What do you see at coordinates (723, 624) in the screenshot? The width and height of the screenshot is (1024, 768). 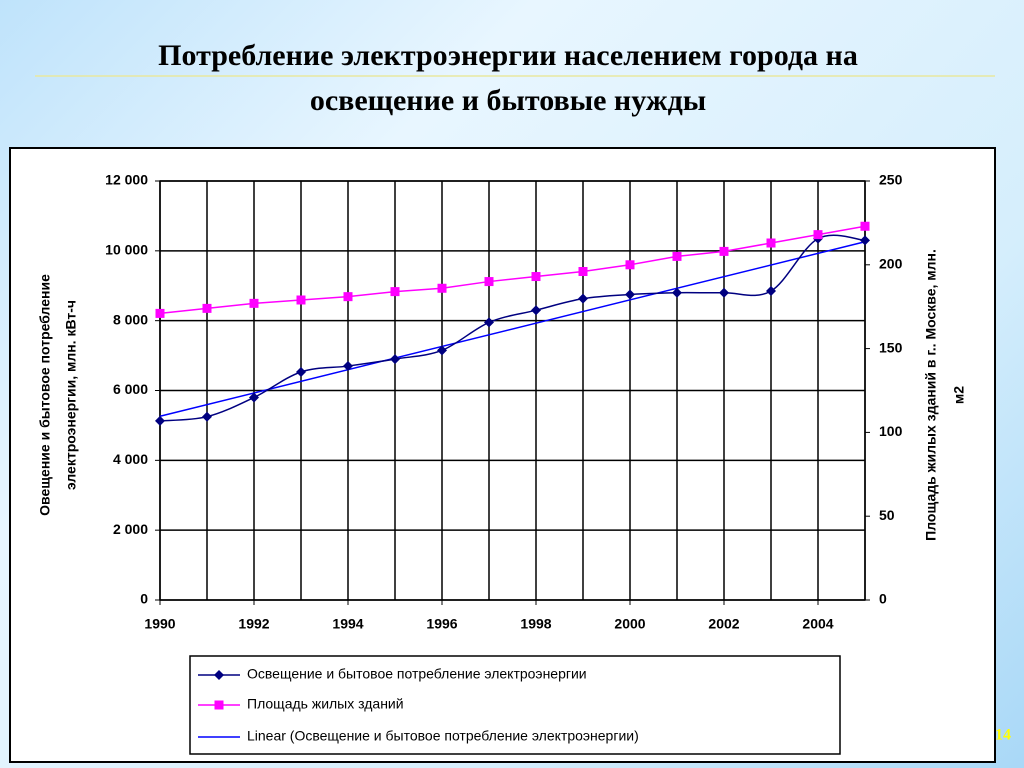 I see `x-tick-label: 2002` at bounding box center [723, 624].